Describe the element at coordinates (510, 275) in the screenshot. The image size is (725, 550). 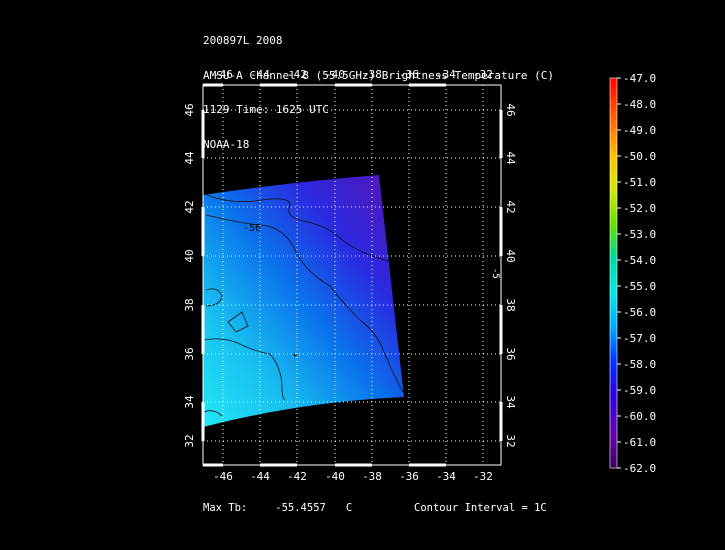
I see `latitude-labels-right: 46 44 42 40 38 36 34 32` at that location.